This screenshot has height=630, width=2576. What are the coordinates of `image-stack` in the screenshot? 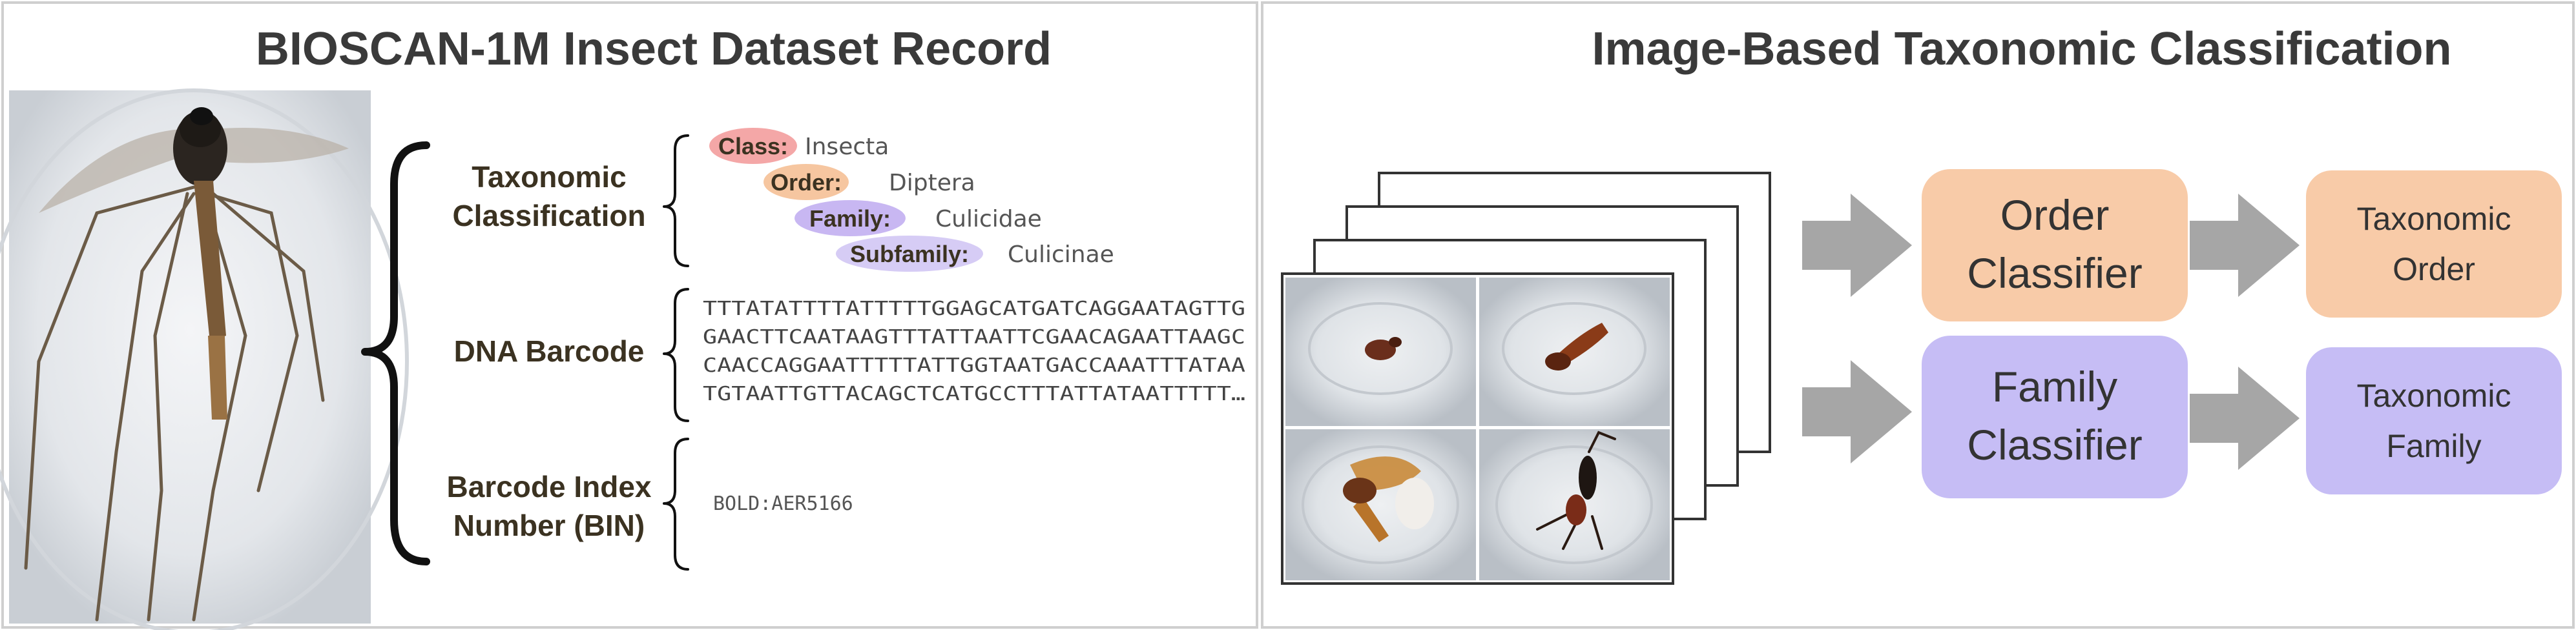 It's located at (1526, 378).